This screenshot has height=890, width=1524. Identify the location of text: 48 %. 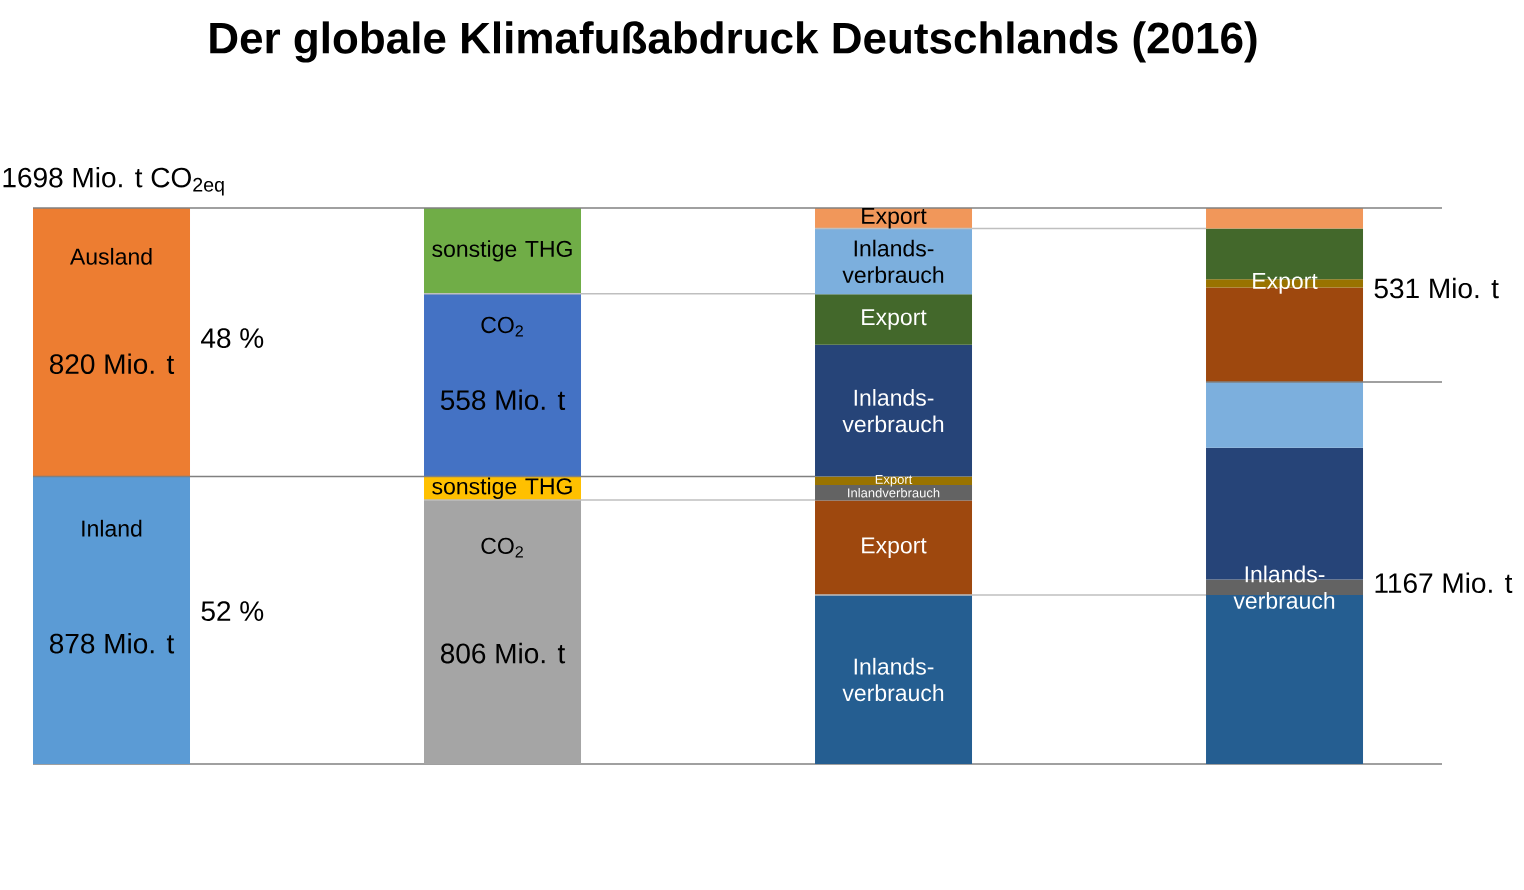
(232, 338).